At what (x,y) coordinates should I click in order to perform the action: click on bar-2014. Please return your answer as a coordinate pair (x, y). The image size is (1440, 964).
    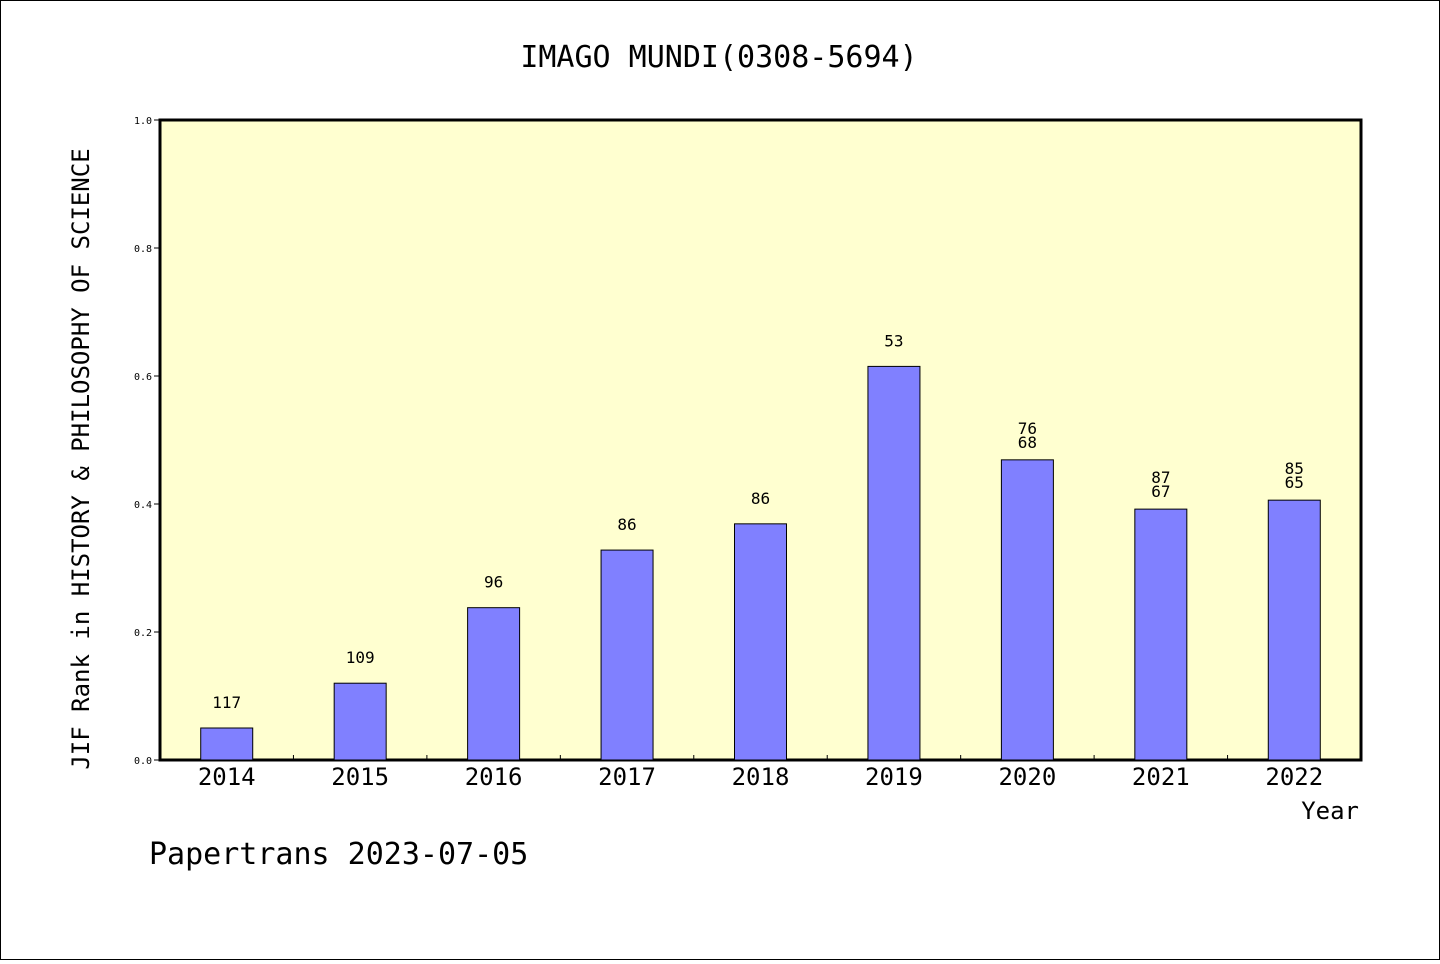
    Looking at the image, I should click on (227, 744).